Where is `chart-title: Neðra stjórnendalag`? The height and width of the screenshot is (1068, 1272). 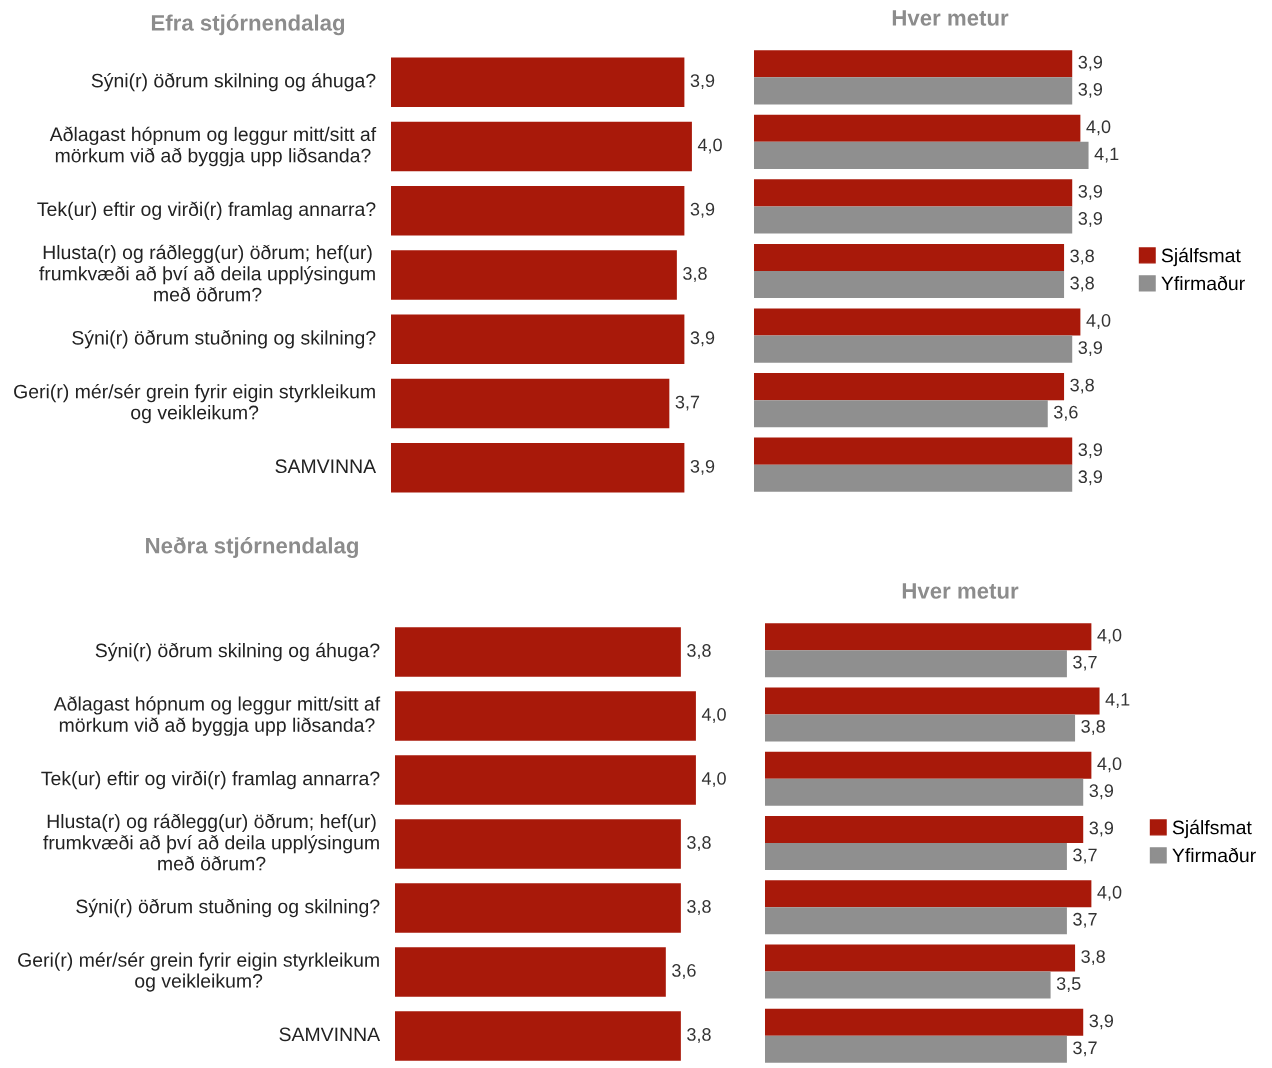 chart-title: Neðra stjórnendalag is located at coordinates (252, 548).